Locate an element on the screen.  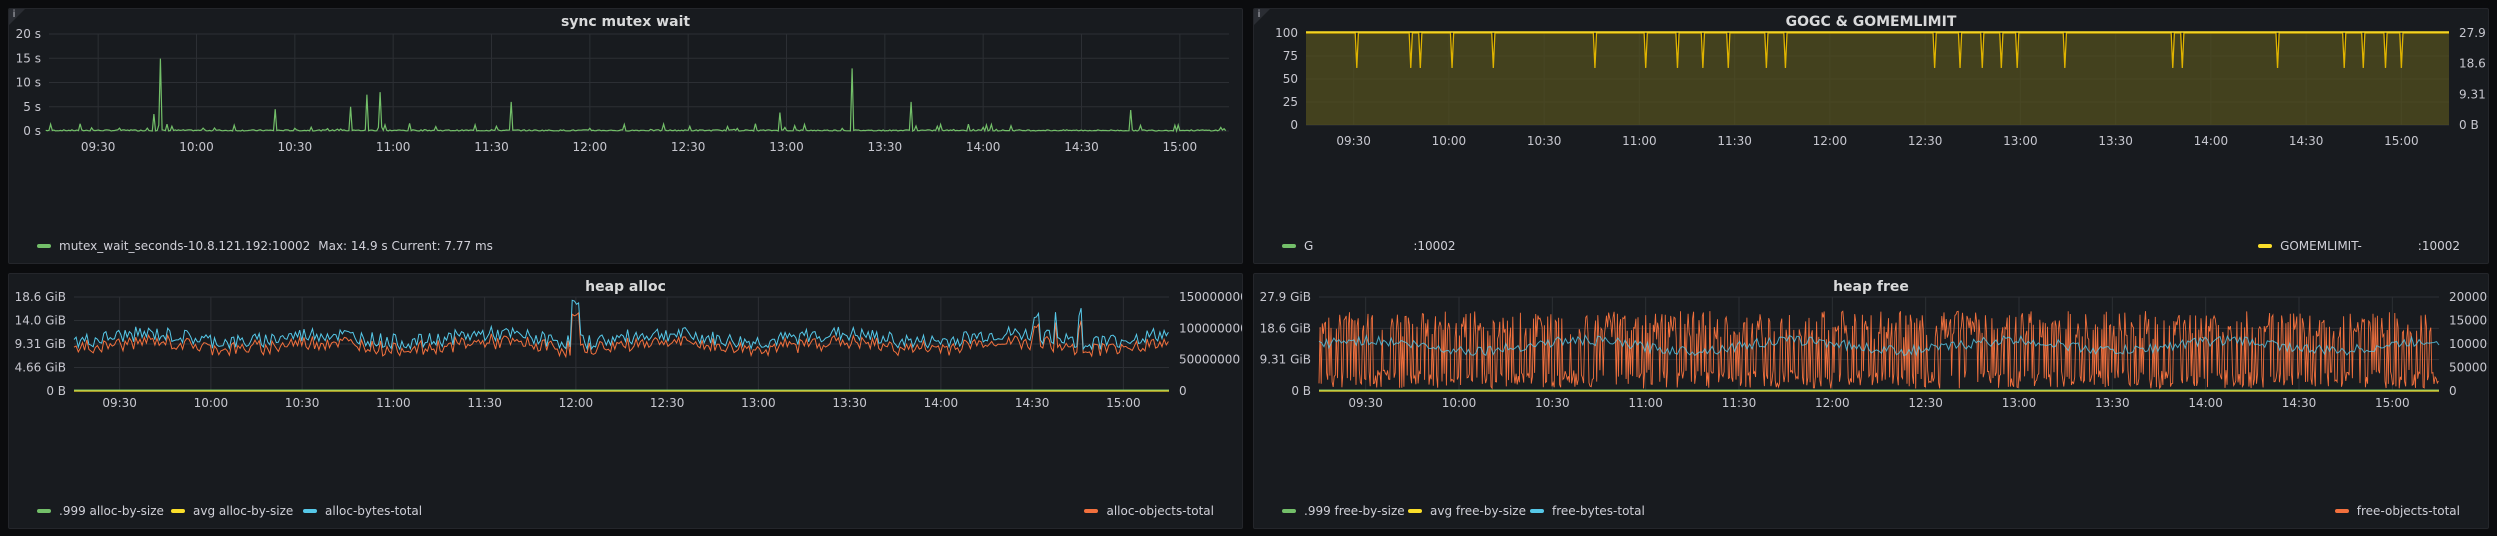
y-tick-label: 0 s is located at coordinates (32, 131).